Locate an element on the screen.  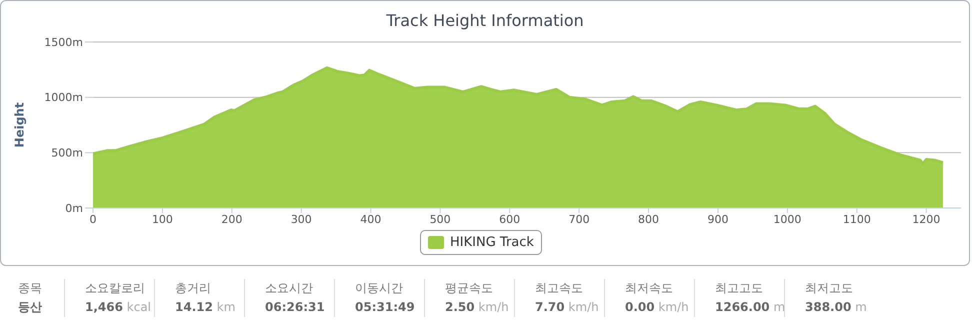
x-tick-label: 400 is located at coordinates (371, 219).